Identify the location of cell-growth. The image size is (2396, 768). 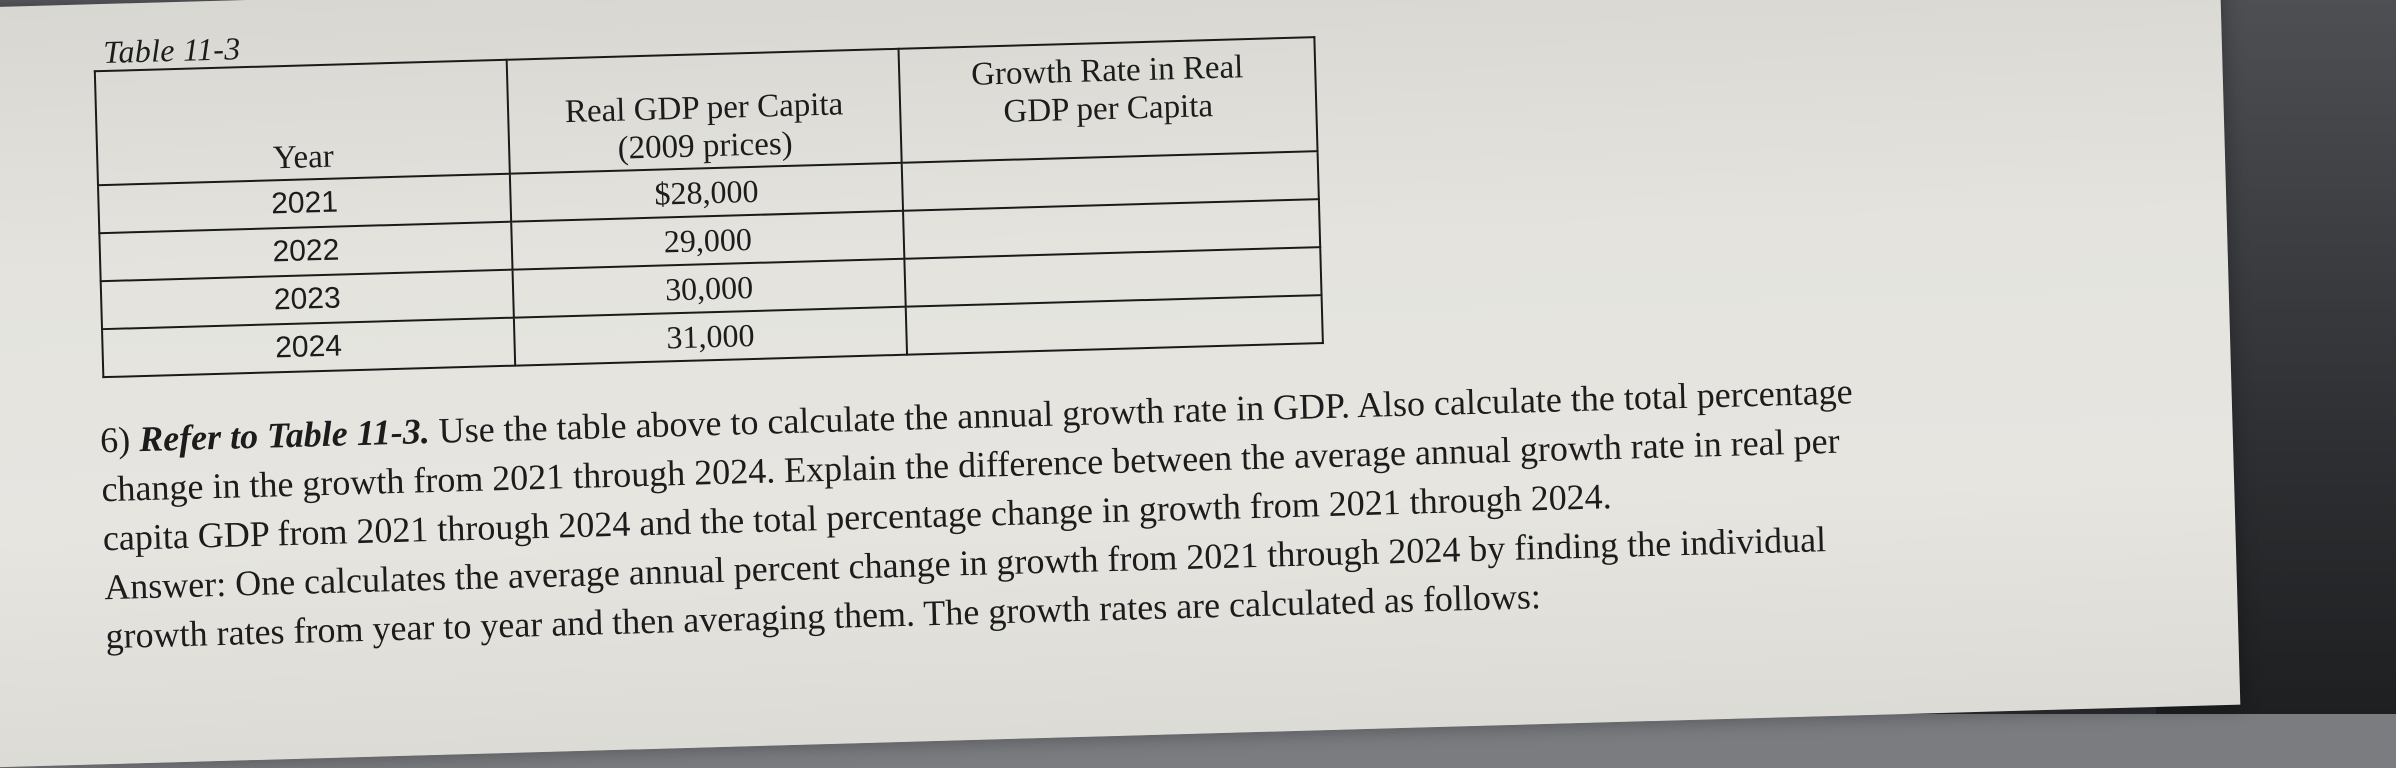
(1114, 325).